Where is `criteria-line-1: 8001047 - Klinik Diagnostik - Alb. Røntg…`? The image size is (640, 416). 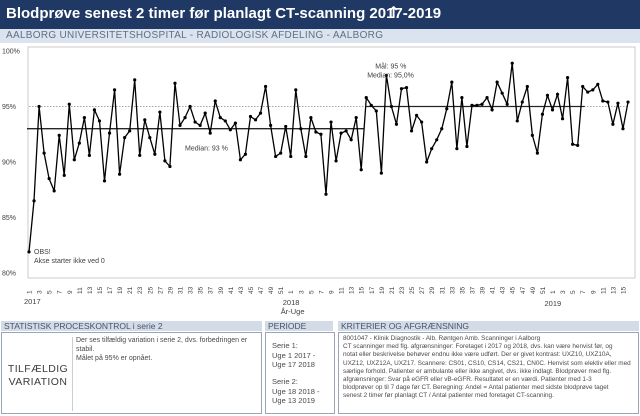 criteria-line-1: 8001047 - Klinik Diagnostik - Alb. Røntg… is located at coordinates (442, 338).